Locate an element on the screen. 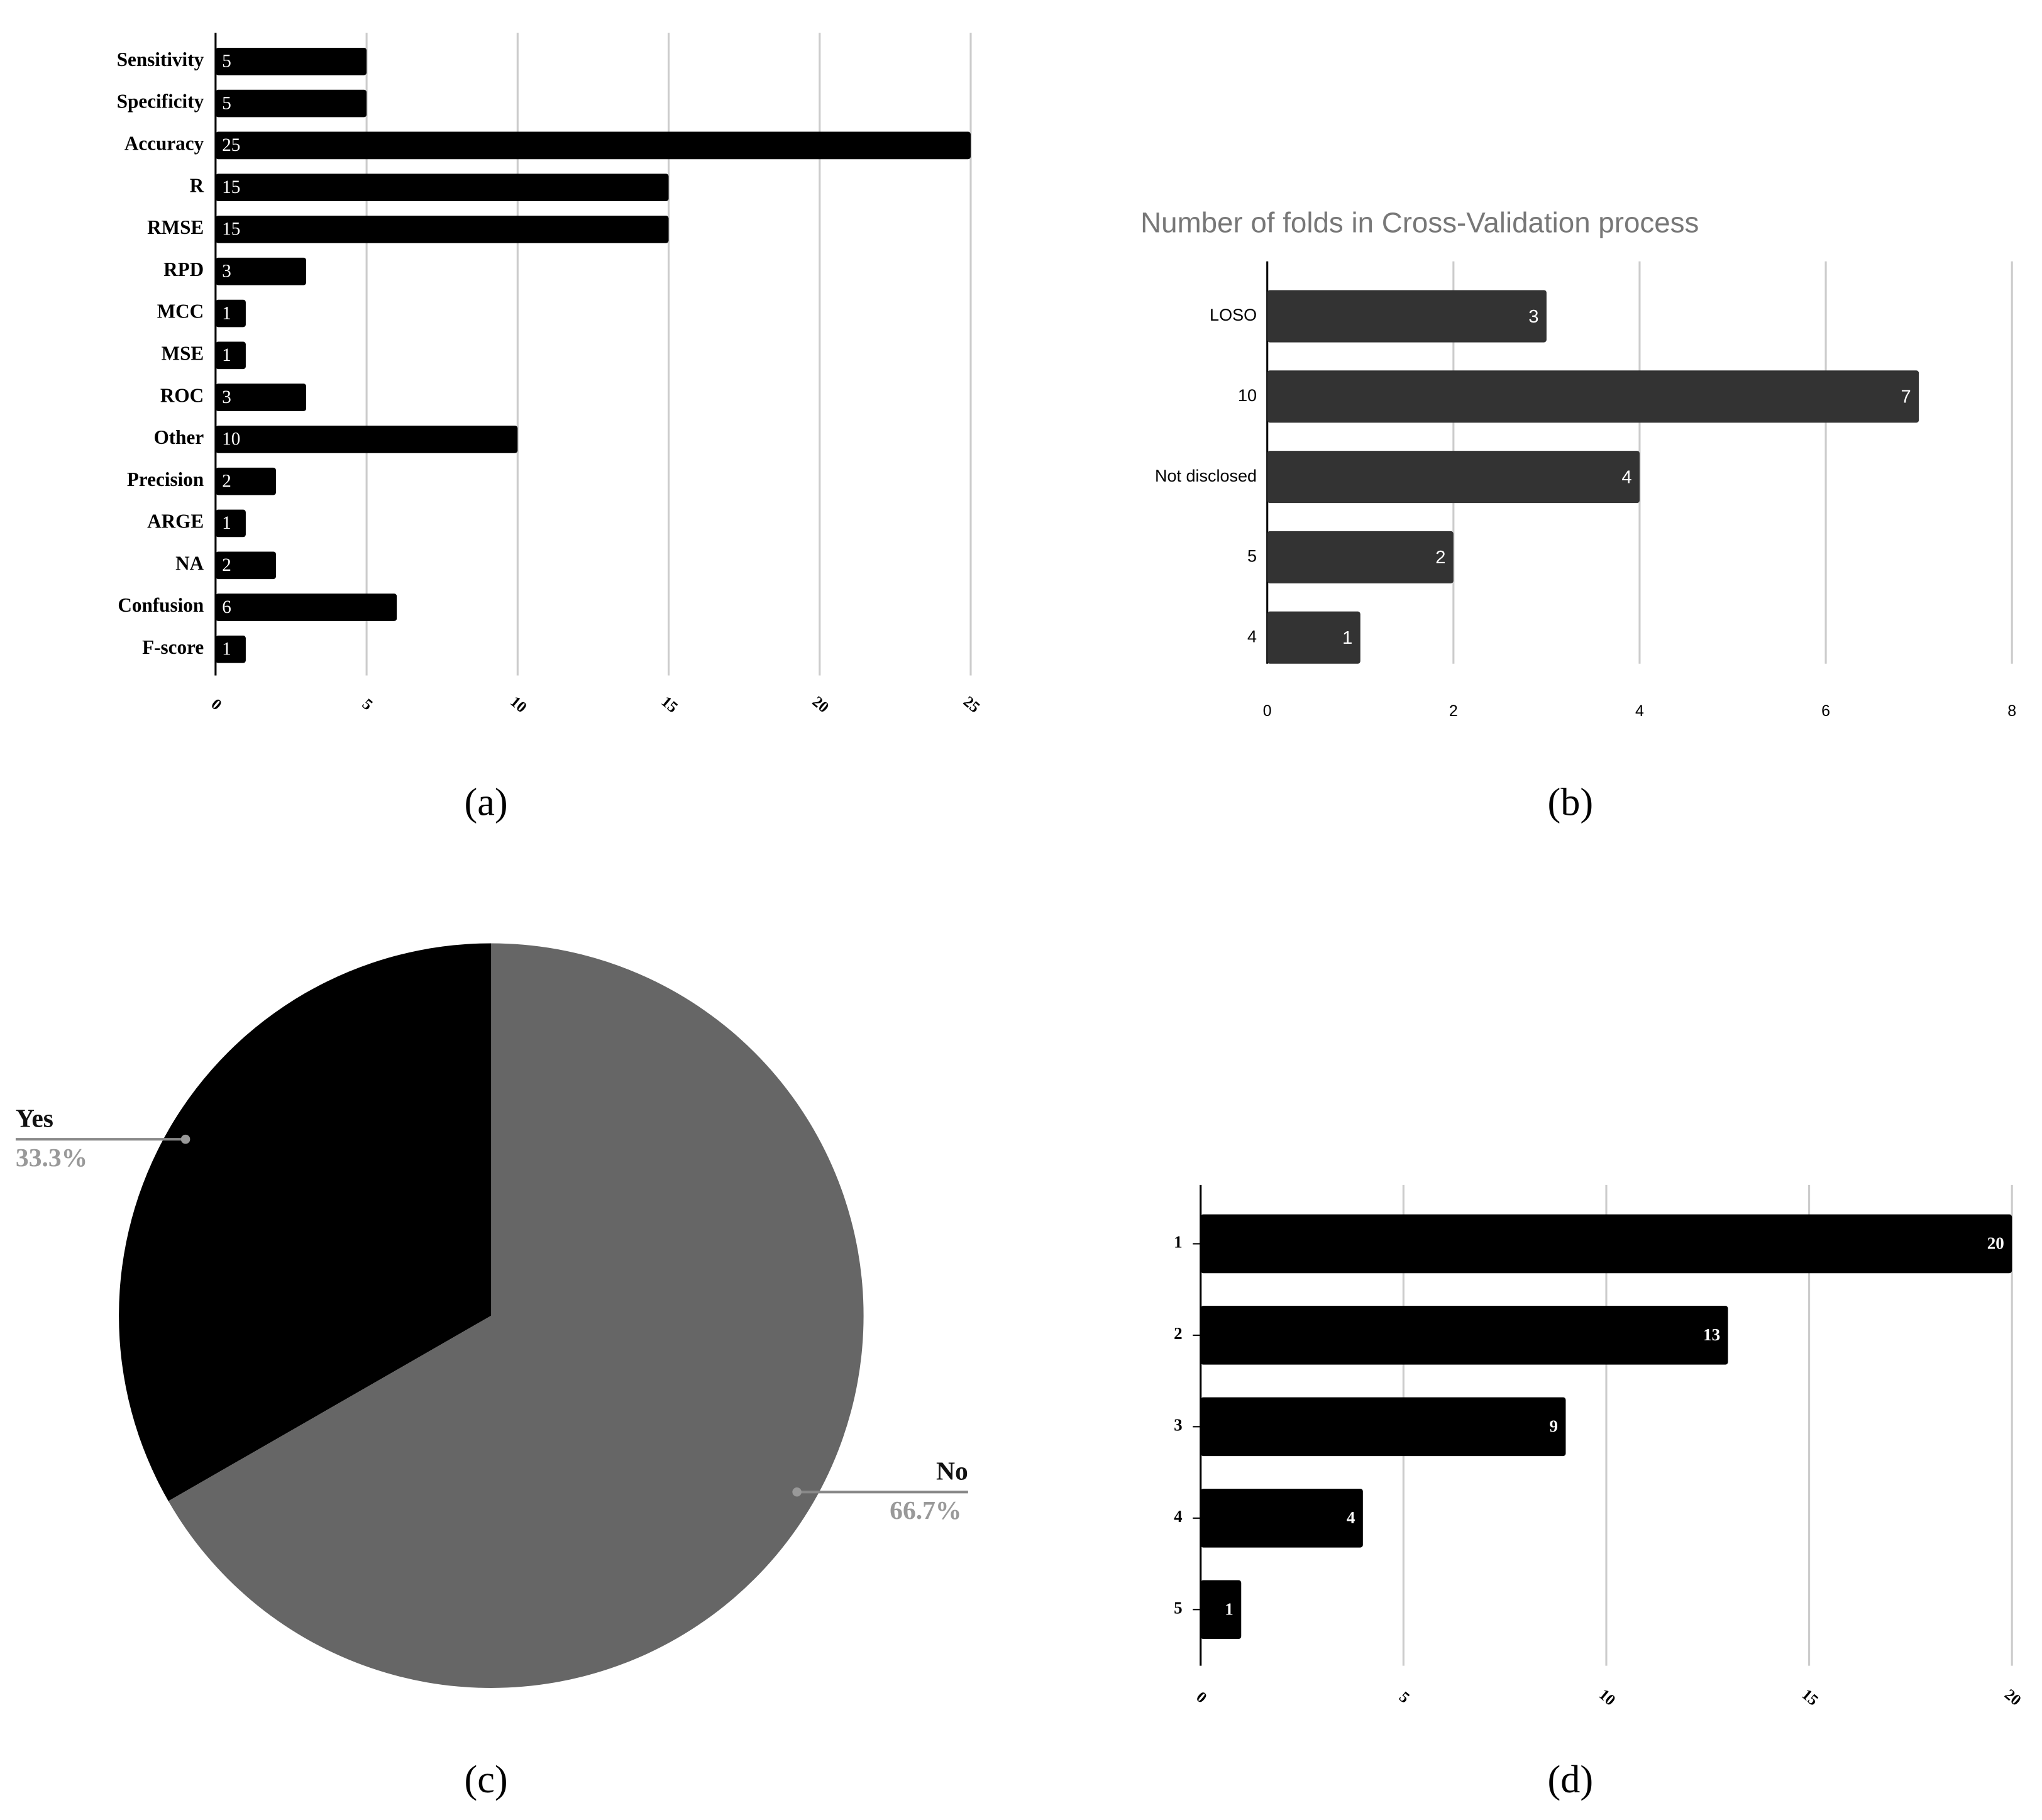 The height and width of the screenshot is (1820, 2042). x-tick-label: 15 is located at coordinates (1810, 1697).